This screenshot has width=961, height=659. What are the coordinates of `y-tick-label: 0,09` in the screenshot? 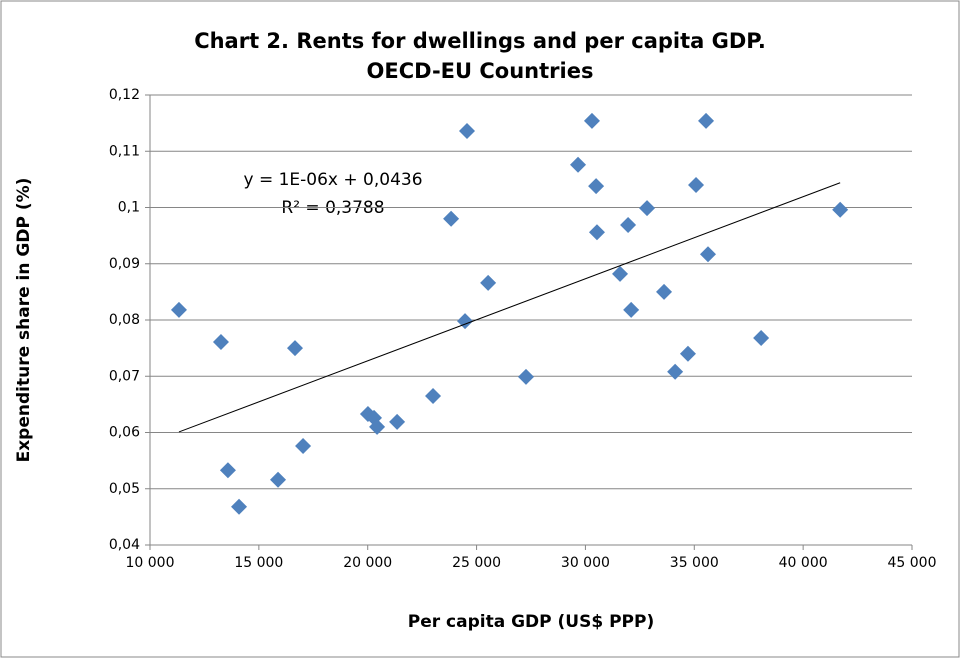 It's located at (124, 264).